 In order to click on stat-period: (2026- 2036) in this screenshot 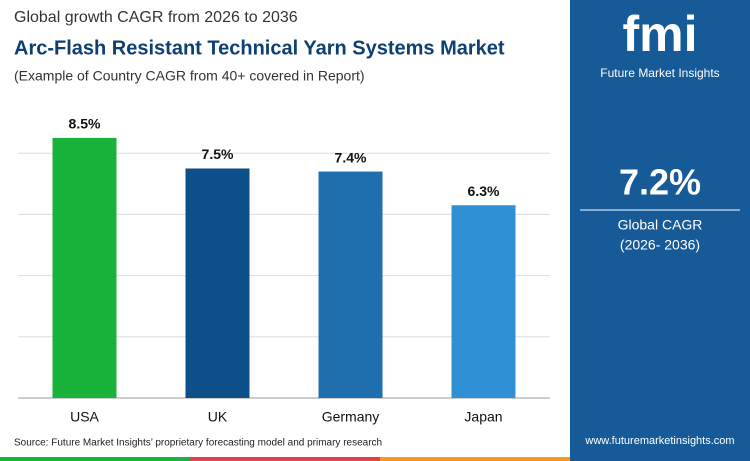, I will do `click(660, 245)`.